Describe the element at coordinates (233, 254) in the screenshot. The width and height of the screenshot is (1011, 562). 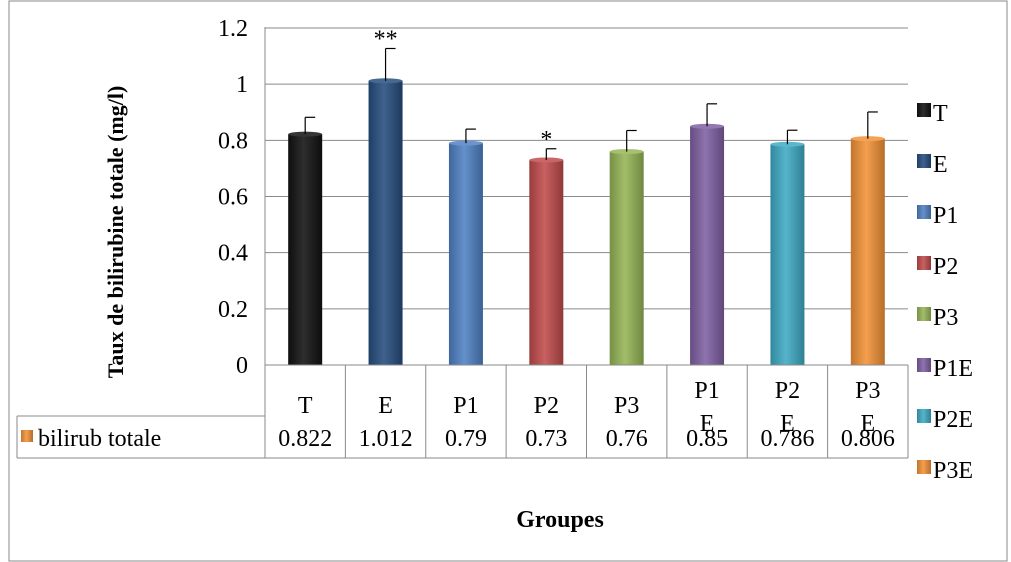
I see `y-tick-label: 0.4` at that location.